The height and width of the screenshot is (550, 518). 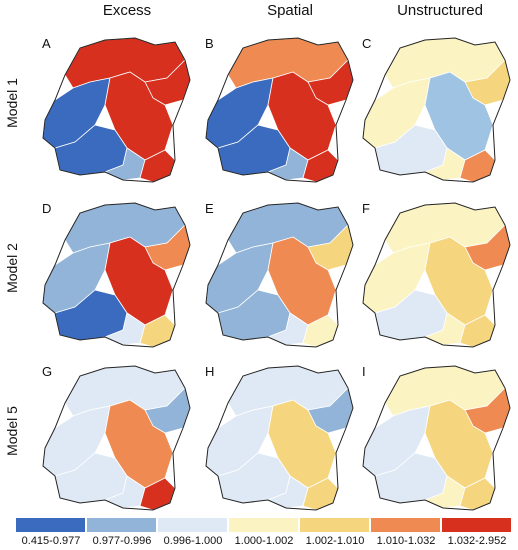 I want to click on map-panel-c: C, so click(x=432, y=106).